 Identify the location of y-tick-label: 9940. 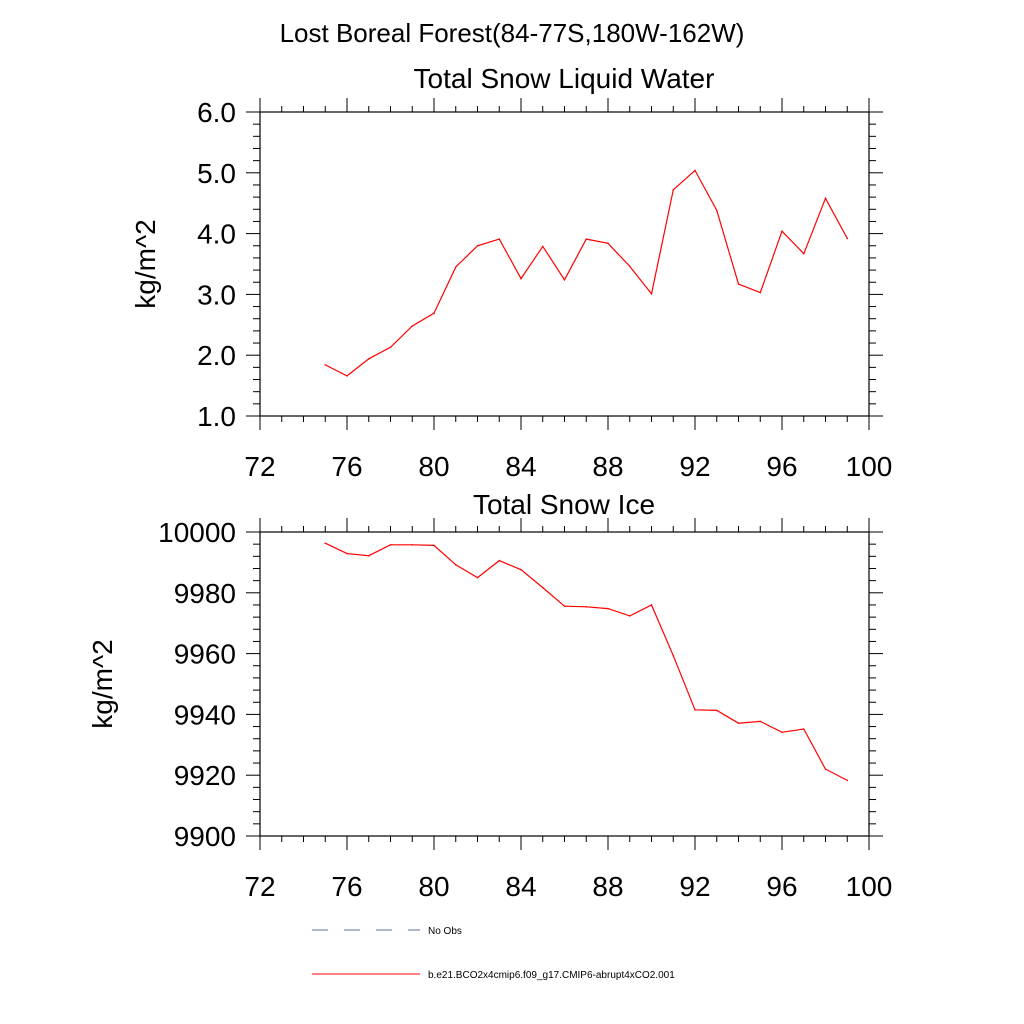
(205, 714).